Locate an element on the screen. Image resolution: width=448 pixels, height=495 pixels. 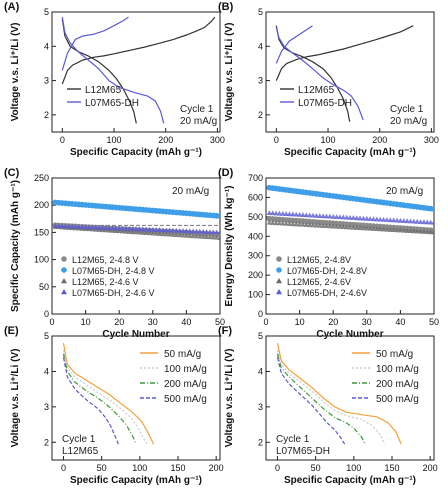
x-tick-label: 30 is located at coordinates (367, 322).